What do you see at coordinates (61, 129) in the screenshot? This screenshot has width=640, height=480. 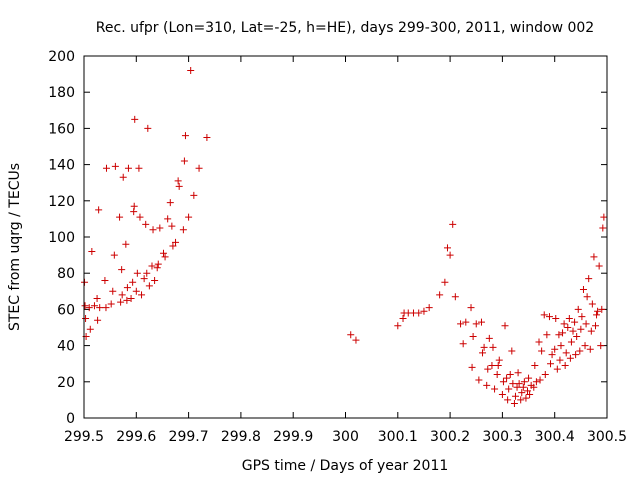 I see `y-tick-label: 160` at bounding box center [61, 129].